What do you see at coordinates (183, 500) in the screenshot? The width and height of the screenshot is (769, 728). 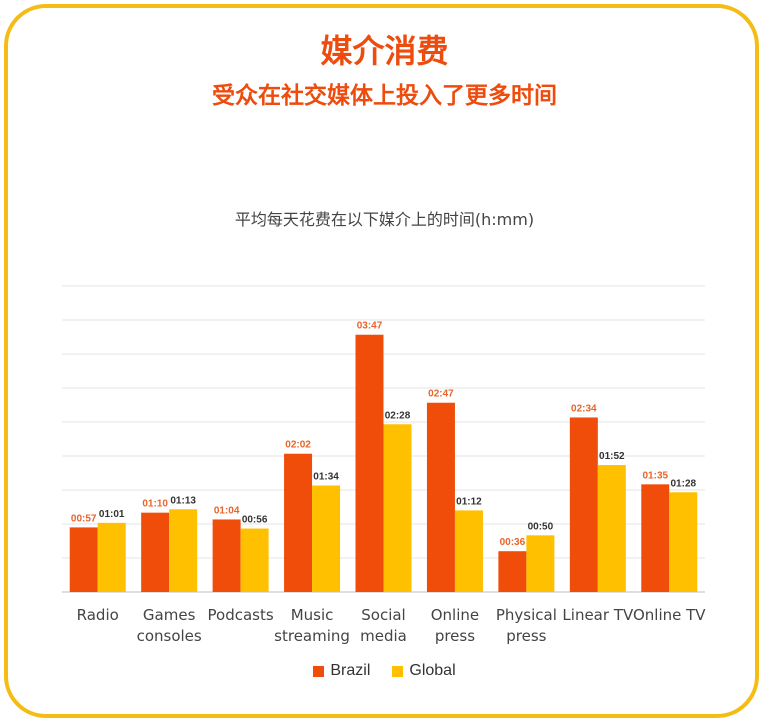 I see `data-label-global: 01:13` at bounding box center [183, 500].